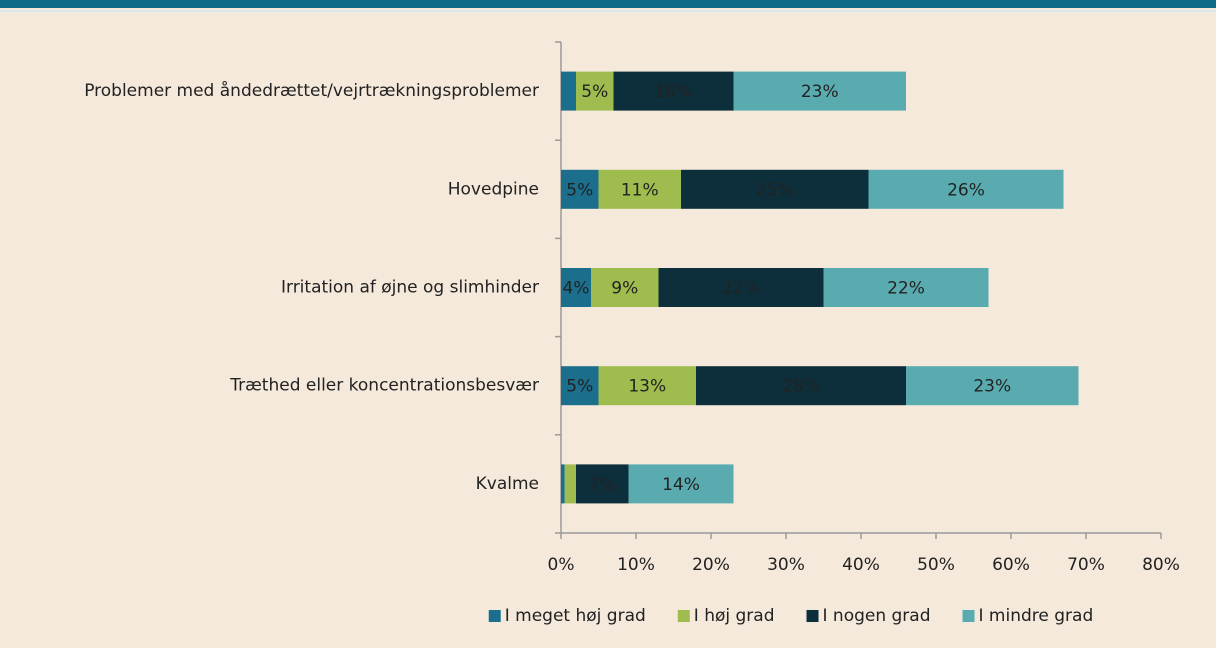 This screenshot has height=648, width=1216. What do you see at coordinates (734, 616) in the screenshot?
I see `legend-label: I høj grad` at bounding box center [734, 616].